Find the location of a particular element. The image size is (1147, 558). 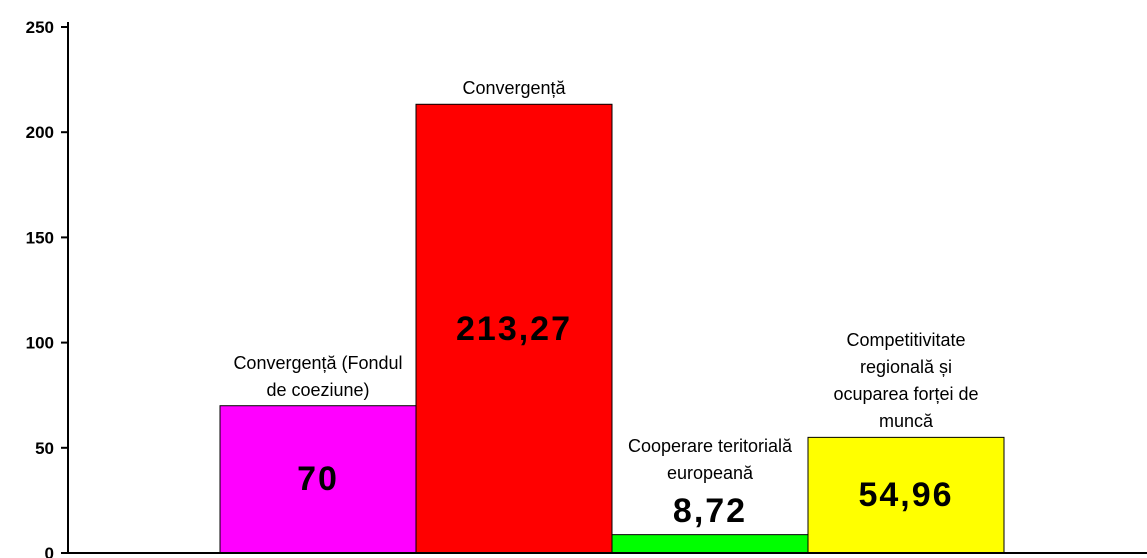

y-tick-label: 50 is located at coordinates (44, 448).